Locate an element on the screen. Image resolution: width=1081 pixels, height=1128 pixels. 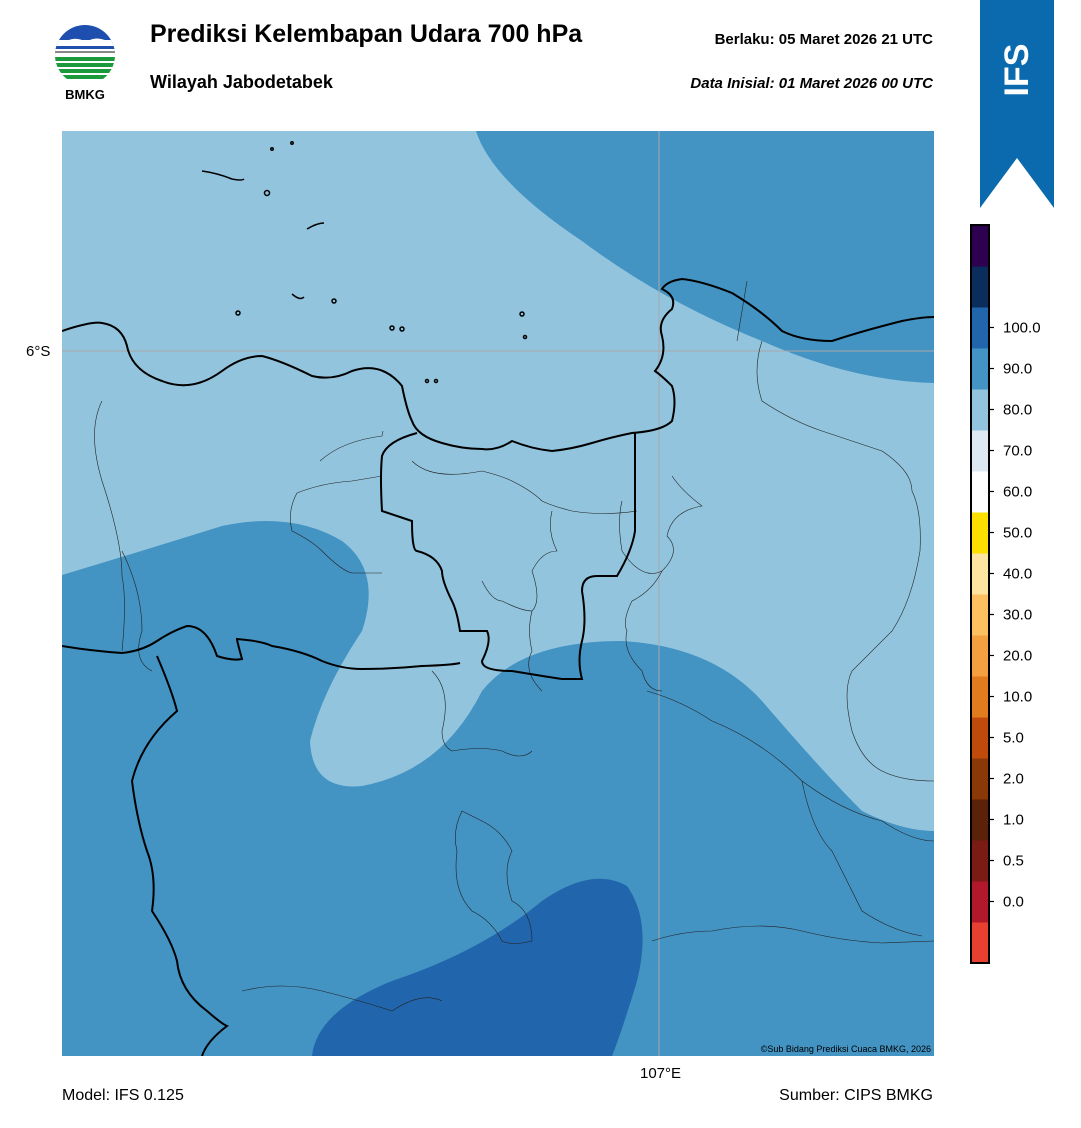
colorbar-tick-label: 2.0 is located at coordinates (1013, 779).